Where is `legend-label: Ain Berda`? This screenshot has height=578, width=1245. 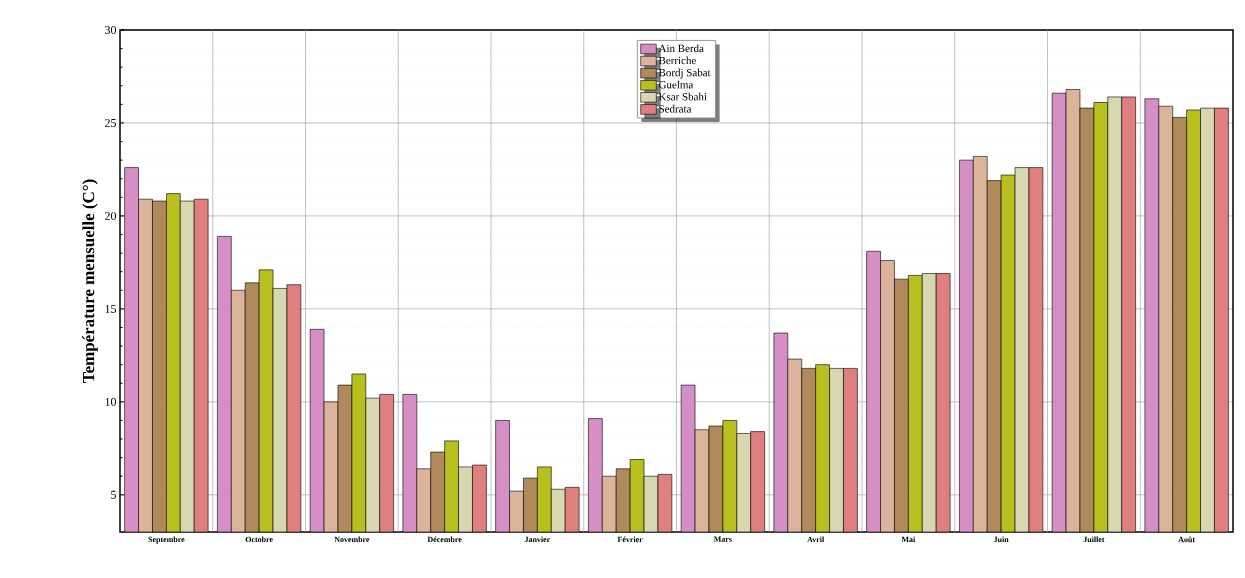
legend-label: Ain Berda is located at coordinates (681, 48).